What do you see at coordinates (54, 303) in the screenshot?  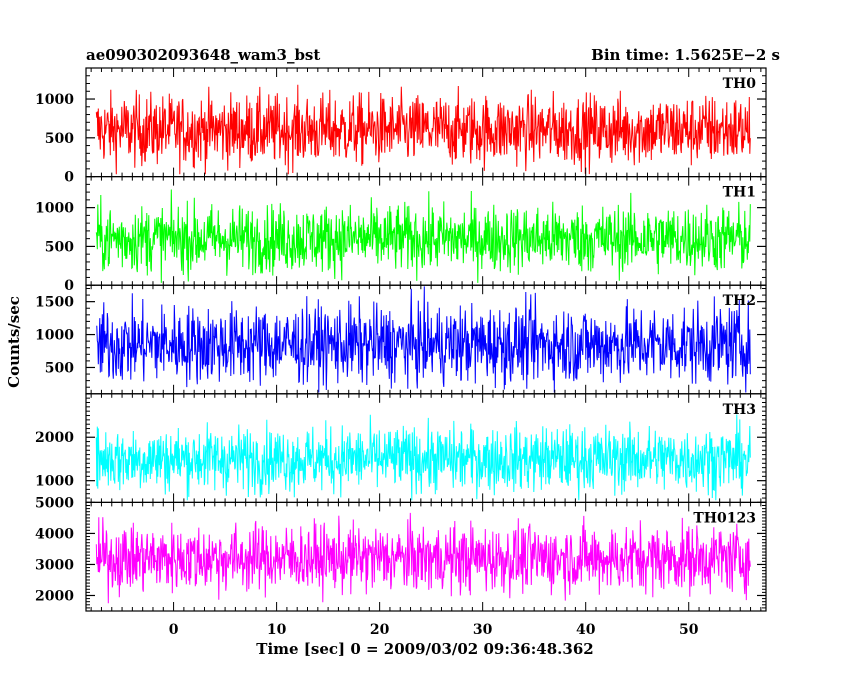 I see `y-tick-label: 1500` at bounding box center [54, 303].